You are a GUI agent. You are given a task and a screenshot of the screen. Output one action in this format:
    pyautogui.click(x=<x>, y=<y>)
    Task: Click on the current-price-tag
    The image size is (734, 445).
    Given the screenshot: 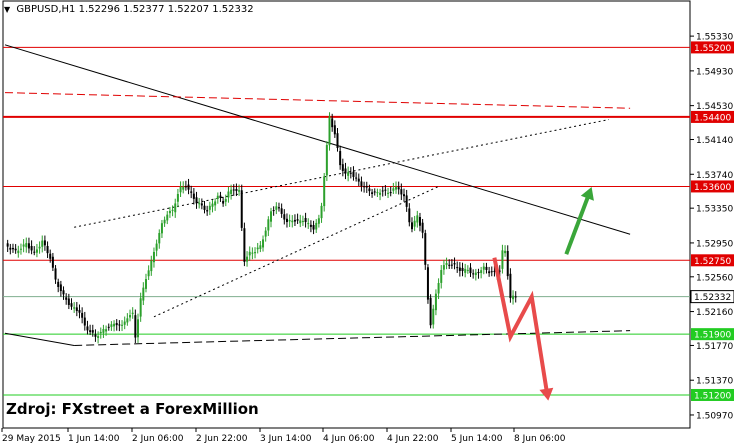 What is the action you would take?
    pyautogui.click(x=712, y=297)
    